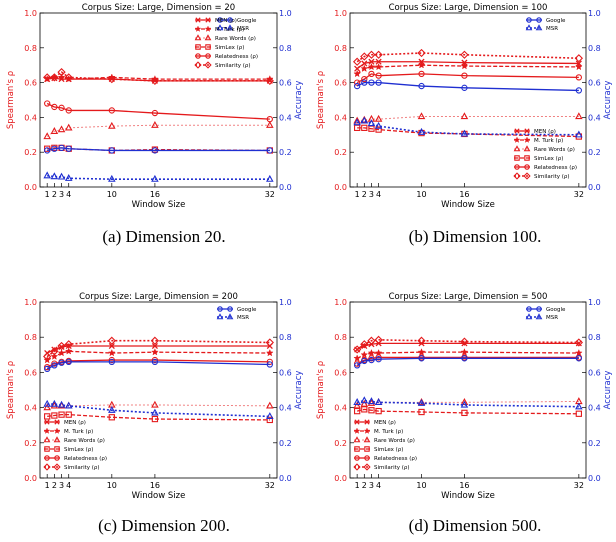  Describe the element at coordinates (594, 337) in the screenshot. I see `y2-tick-label: 0.8` at that location.